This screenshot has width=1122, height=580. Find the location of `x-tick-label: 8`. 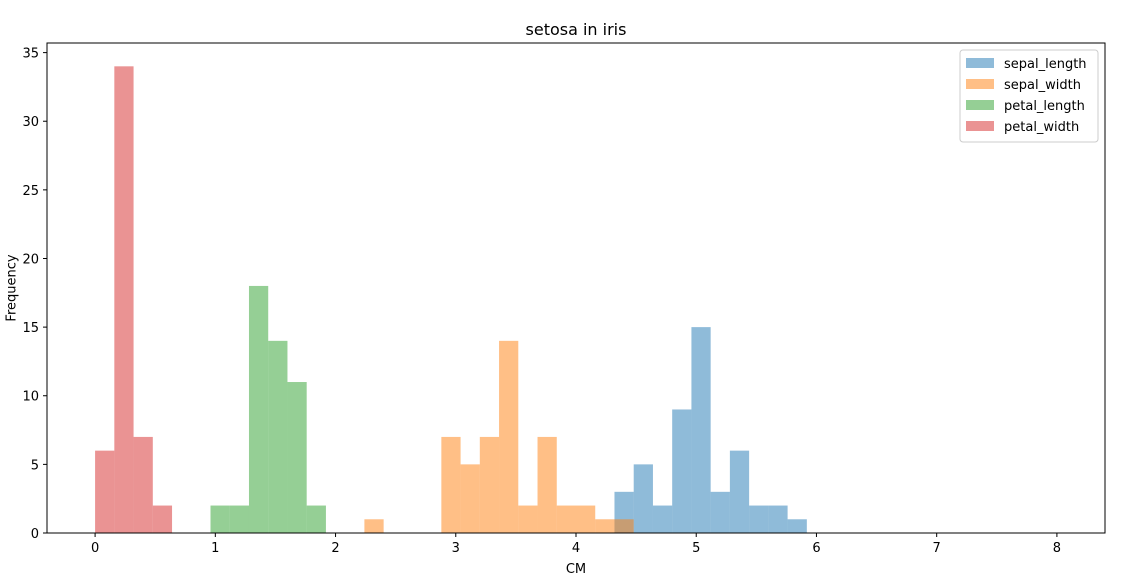

x-tick-label: 8 is located at coordinates (1057, 548).